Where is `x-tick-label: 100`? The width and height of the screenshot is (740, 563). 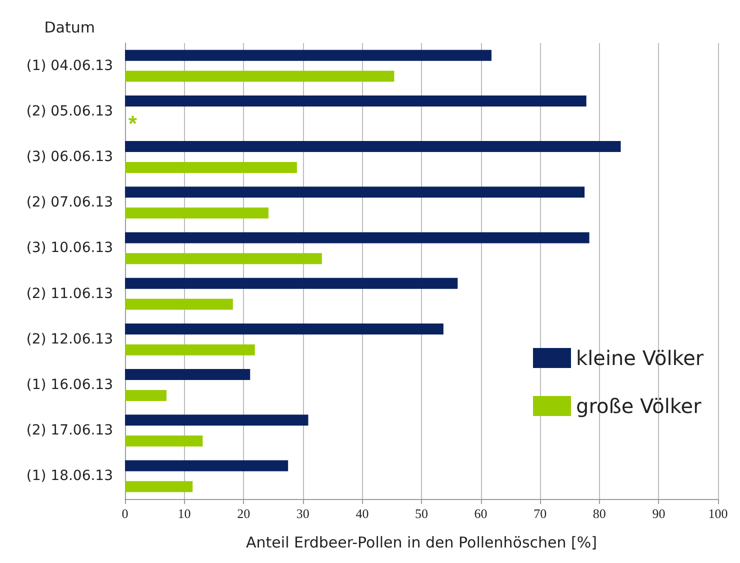 x-tick-label: 100 is located at coordinates (718, 513).